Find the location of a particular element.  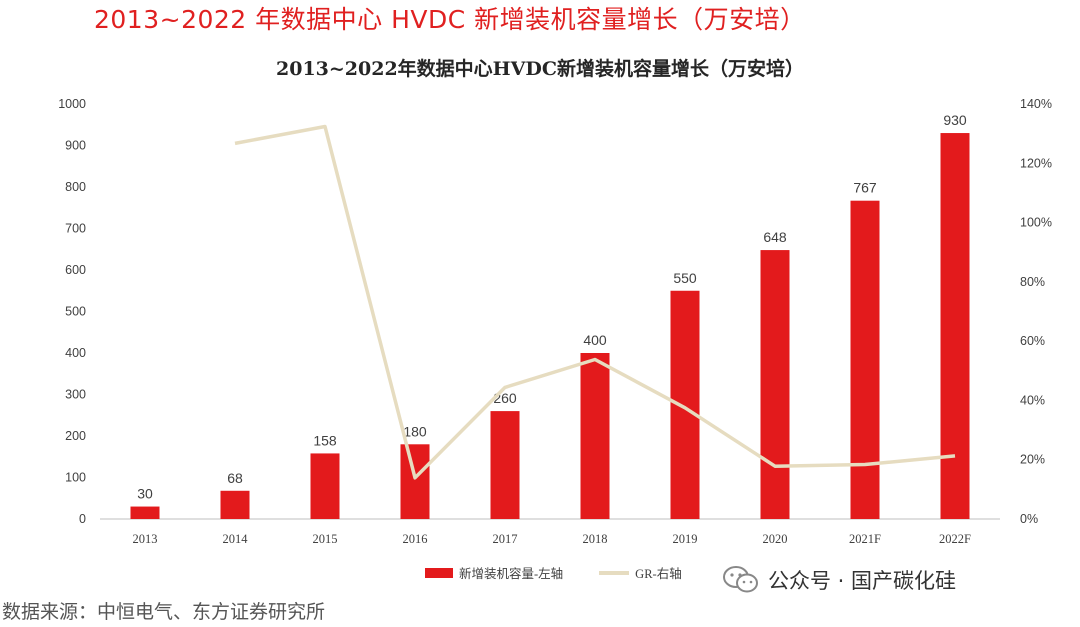

wechat-icon is located at coordinates (741, 580).